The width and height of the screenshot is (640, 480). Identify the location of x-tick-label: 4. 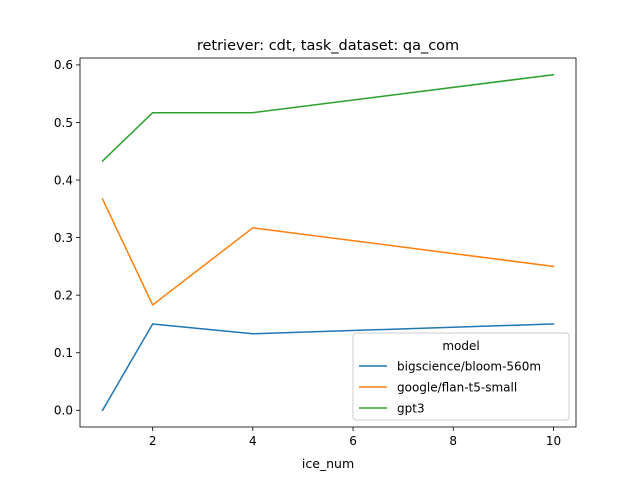
(253, 441).